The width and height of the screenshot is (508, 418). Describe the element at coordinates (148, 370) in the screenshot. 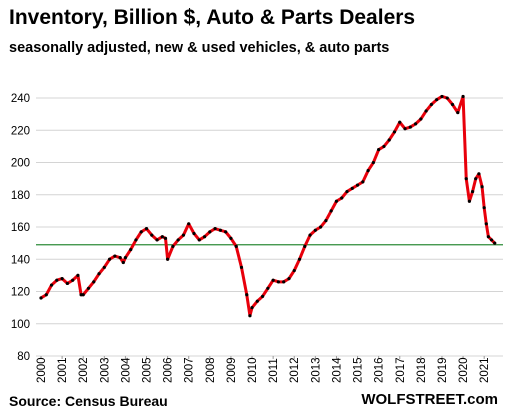

I see `x-tick-label: 2005` at that location.